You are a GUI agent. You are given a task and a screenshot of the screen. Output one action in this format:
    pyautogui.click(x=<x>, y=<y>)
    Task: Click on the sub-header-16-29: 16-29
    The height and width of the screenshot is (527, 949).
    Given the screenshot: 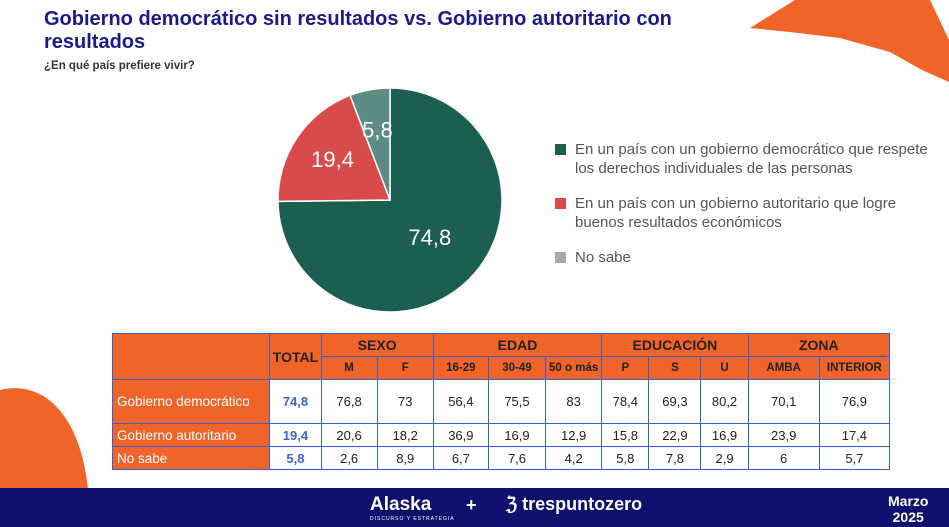 What is the action you would take?
    pyautogui.click(x=460, y=368)
    